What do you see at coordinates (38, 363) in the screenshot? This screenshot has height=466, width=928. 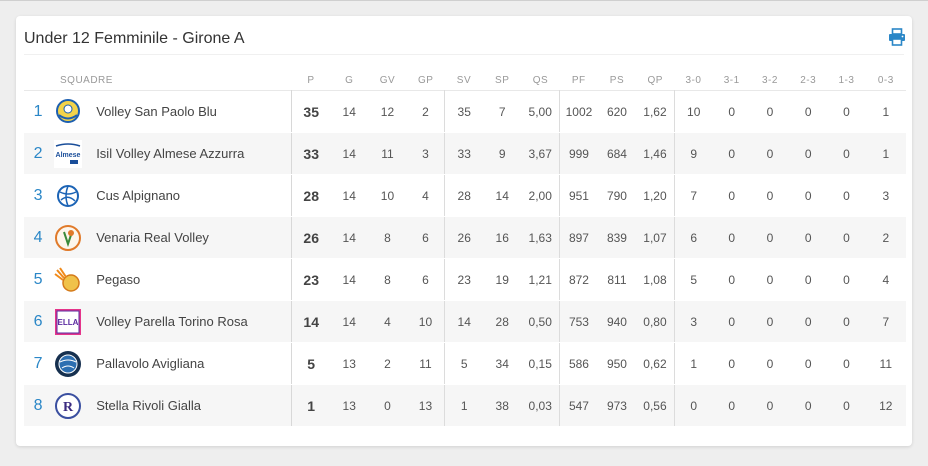 I see `position-cell: 7` at bounding box center [38, 363].